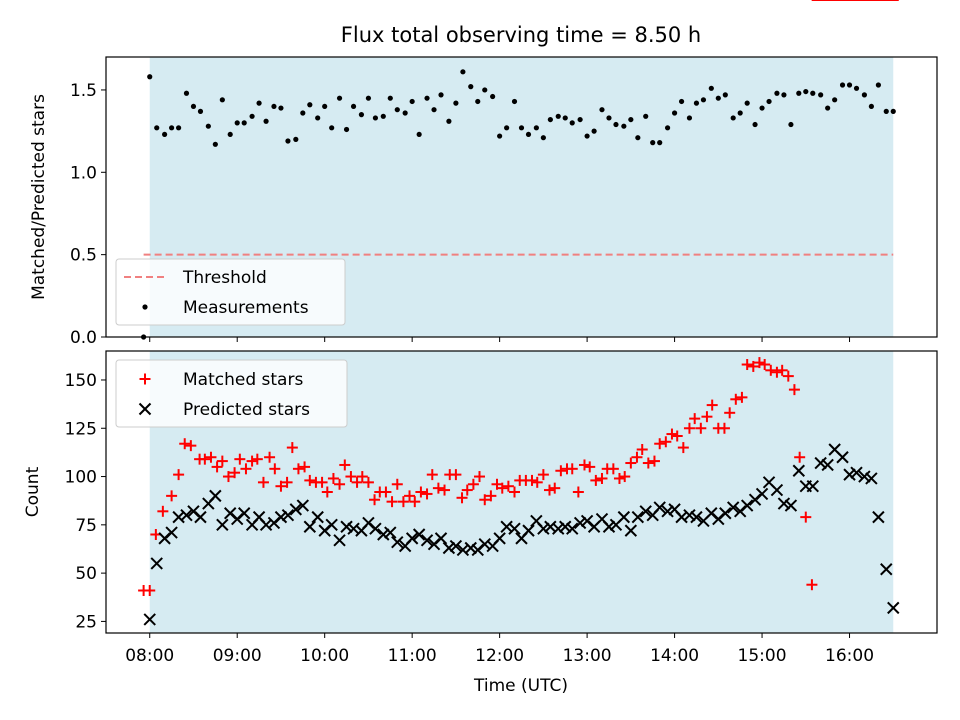 This screenshot has height=720, width=960. What do you see at coordinates (243, 380) in the screenshot?
I see `legend-matched-label: Matched stars` at bounding box center [243, 380].